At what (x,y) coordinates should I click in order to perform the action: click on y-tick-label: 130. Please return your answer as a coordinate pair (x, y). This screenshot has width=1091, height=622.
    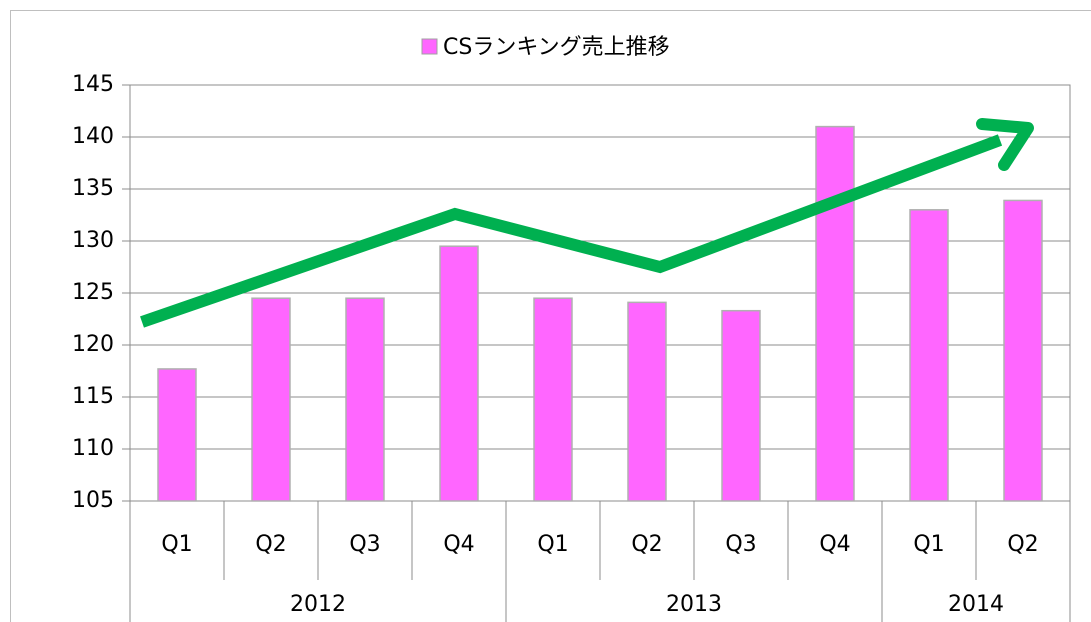
    Looking at the image, I should click on (93, 240).